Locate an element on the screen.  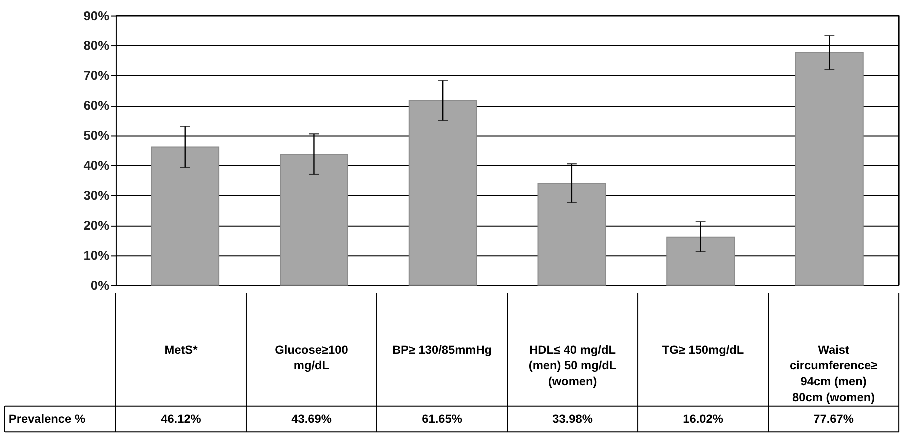
y-tick-label: 0% is located at coordinates (100, 285).